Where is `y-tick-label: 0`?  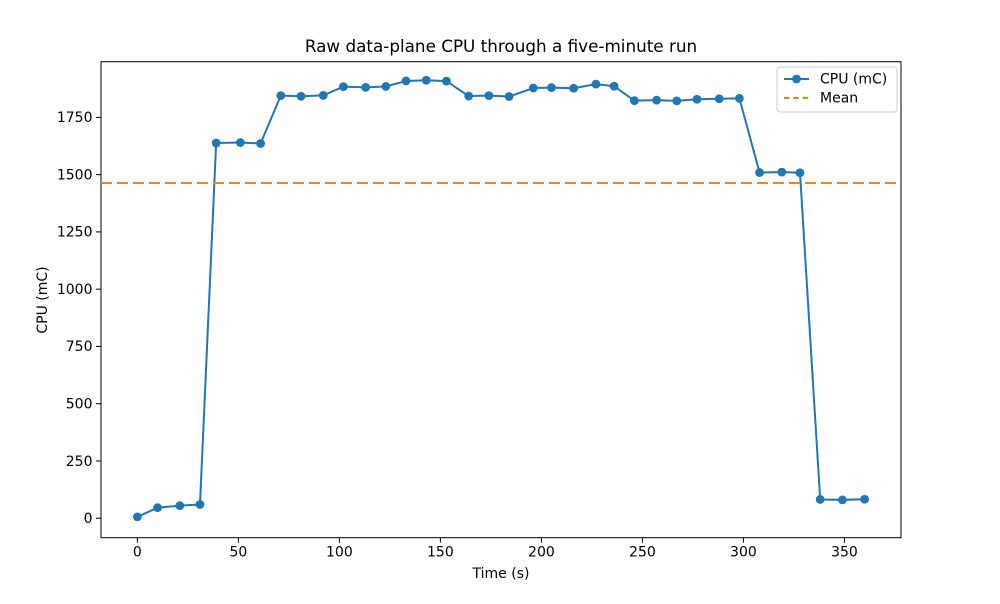
y-tick-label: 0 is located at coordinates (88, 519).